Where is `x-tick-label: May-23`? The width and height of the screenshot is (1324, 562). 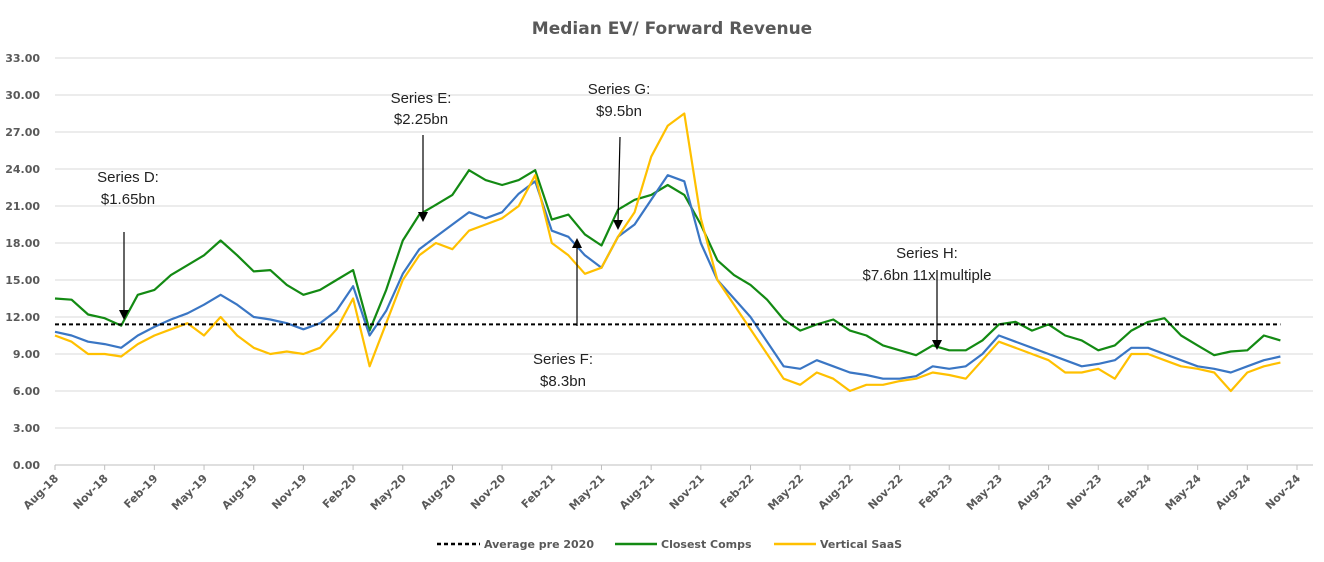 x-tick-label: May-23 is located at coordinates (984, 492).